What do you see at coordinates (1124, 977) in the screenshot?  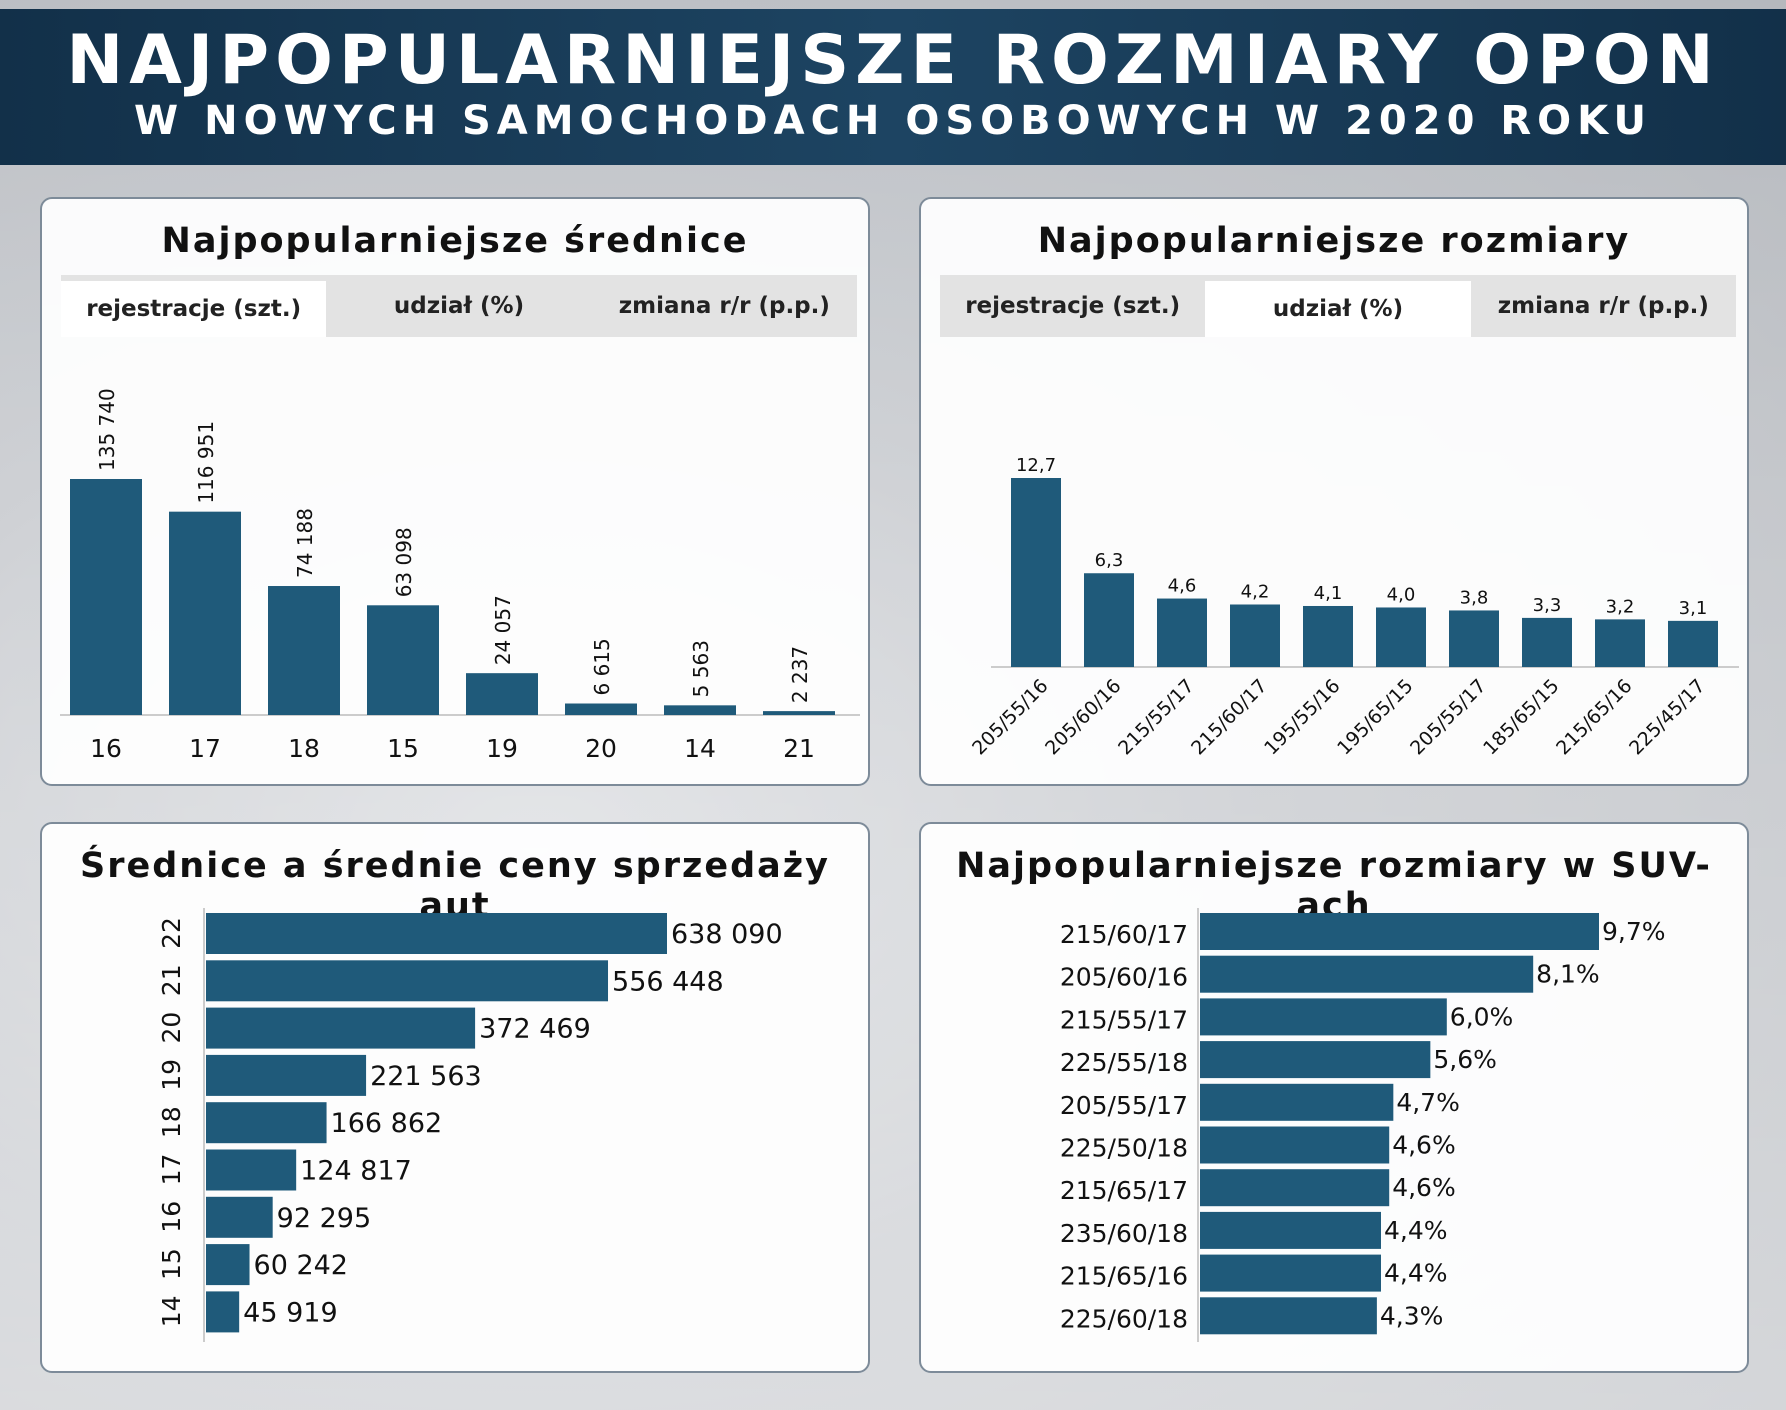 I see `y-tick-label: 205/60/16` at bounding box center [1124, 977].